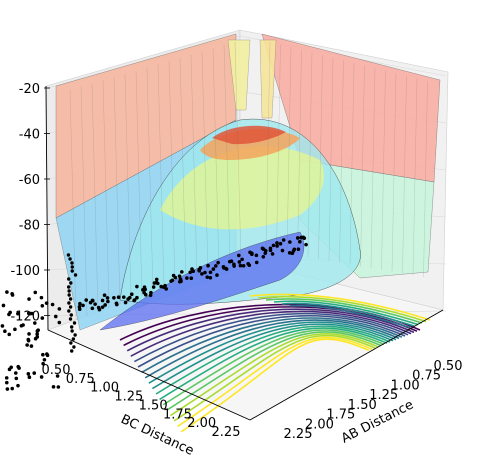 The height and width of the screenshot is (457, 480). Describe the element at coordinates (319, 424) in the screenshot. I see `x-tick-label: 2.00` at that location.